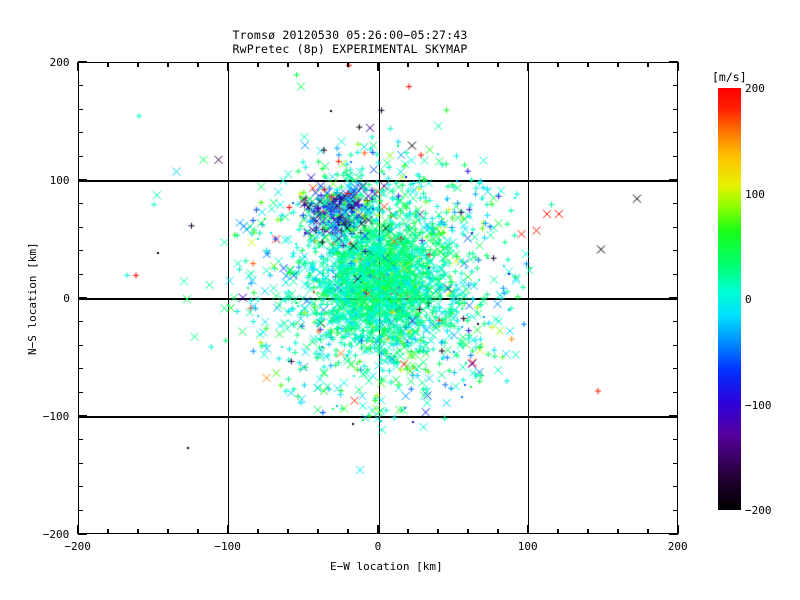  I want to click on y-tick-label: 0, so click(66, 298).